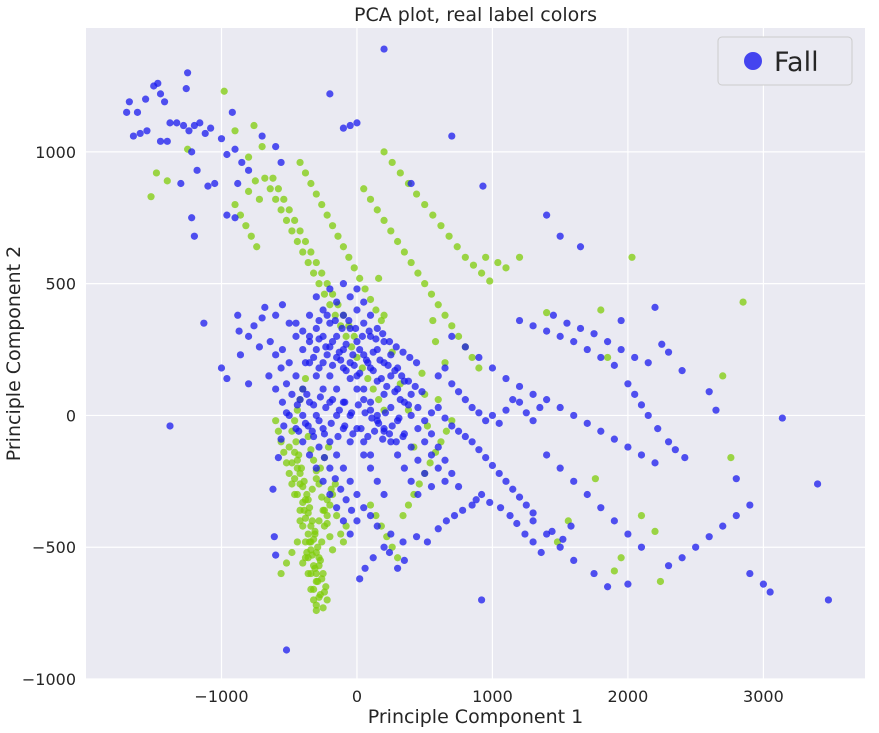 The image size is (879, 733). Describe the element at coordinates (492, 696) in the screenshot. I see `x-tick-label: 1000` at that location.